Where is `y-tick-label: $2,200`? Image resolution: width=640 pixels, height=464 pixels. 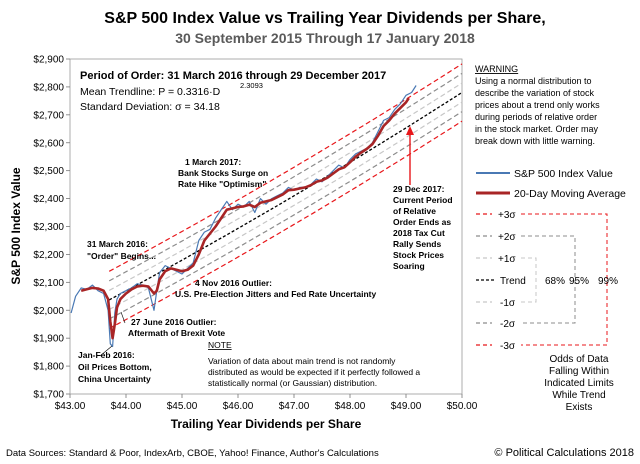 y-tick-label: $2,200 is located at coordinates (48, 255).